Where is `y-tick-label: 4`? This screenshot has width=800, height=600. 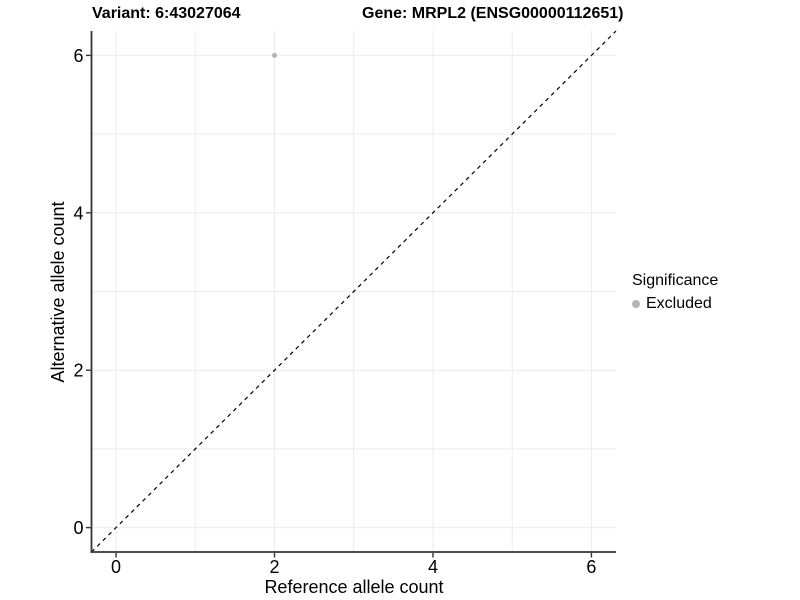
y-tick-label: 4 is located at coordinates (78, 213).